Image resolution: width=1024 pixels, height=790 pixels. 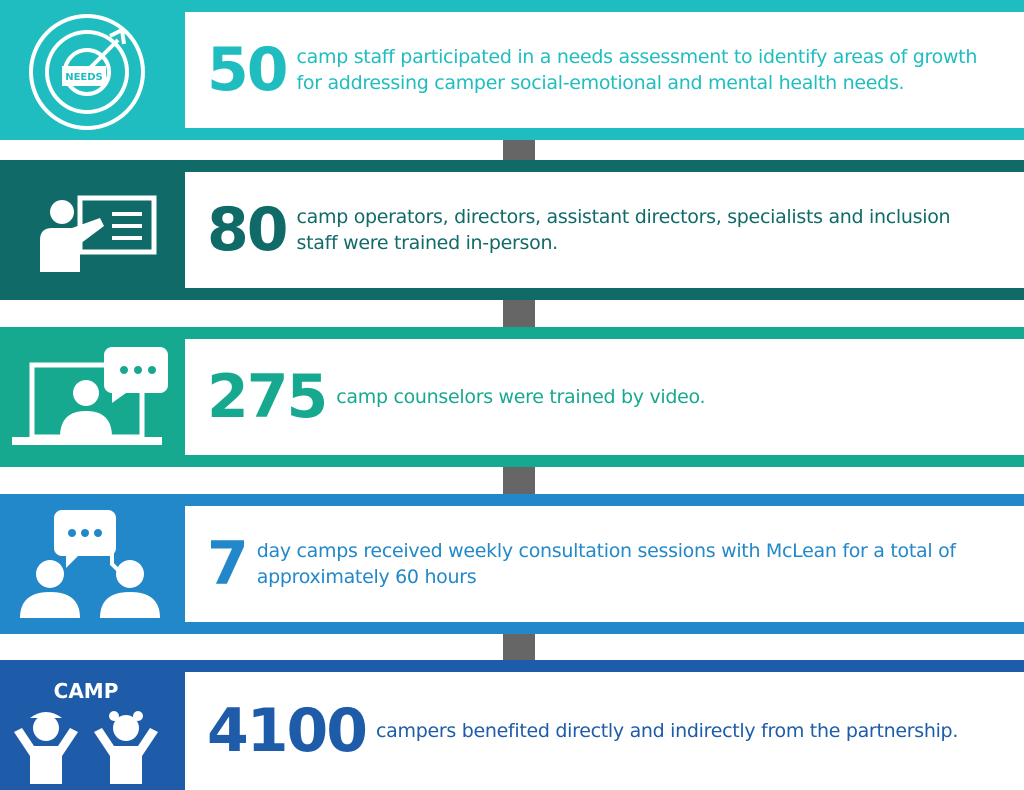 I want to click on text-line: camp counselors were trained by video., so click(x=521, y=397).